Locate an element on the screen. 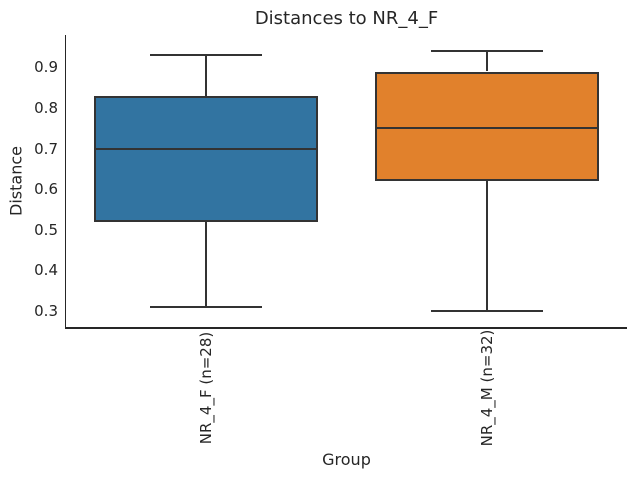 This screenshot has width=640, height=480. x-tick-label: NR_4_M (n=32) is located at coordinates (486, 388).